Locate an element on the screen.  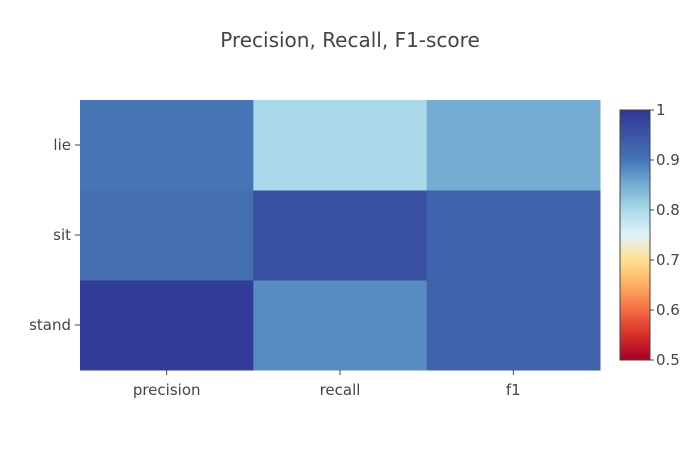
colorbar-tick-label: 0.7 is located at coordinates (668, 260).